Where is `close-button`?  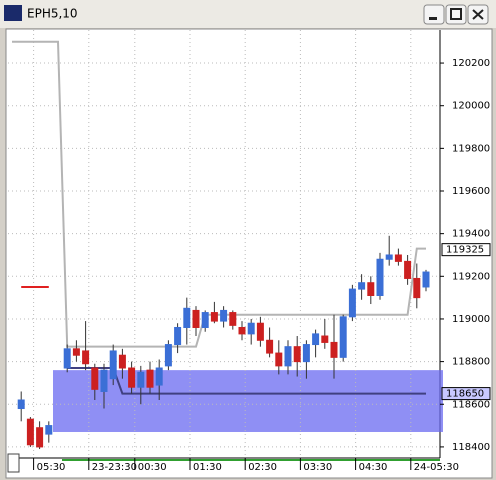
close-button is located at coordinates (478, 14).